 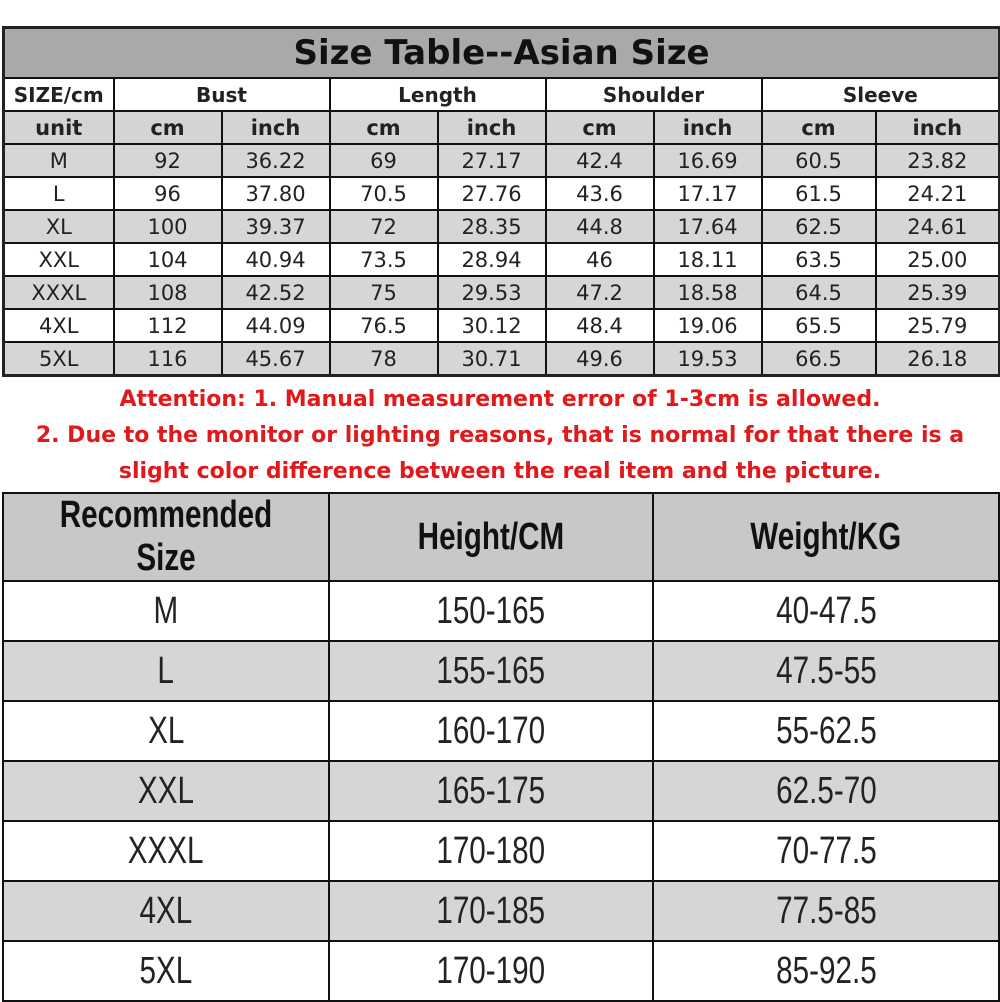 What do you see at coordinates (818, 160) in the screenshot?
I see `measurement-cell: 60.5` at bounding box center [818, 160].